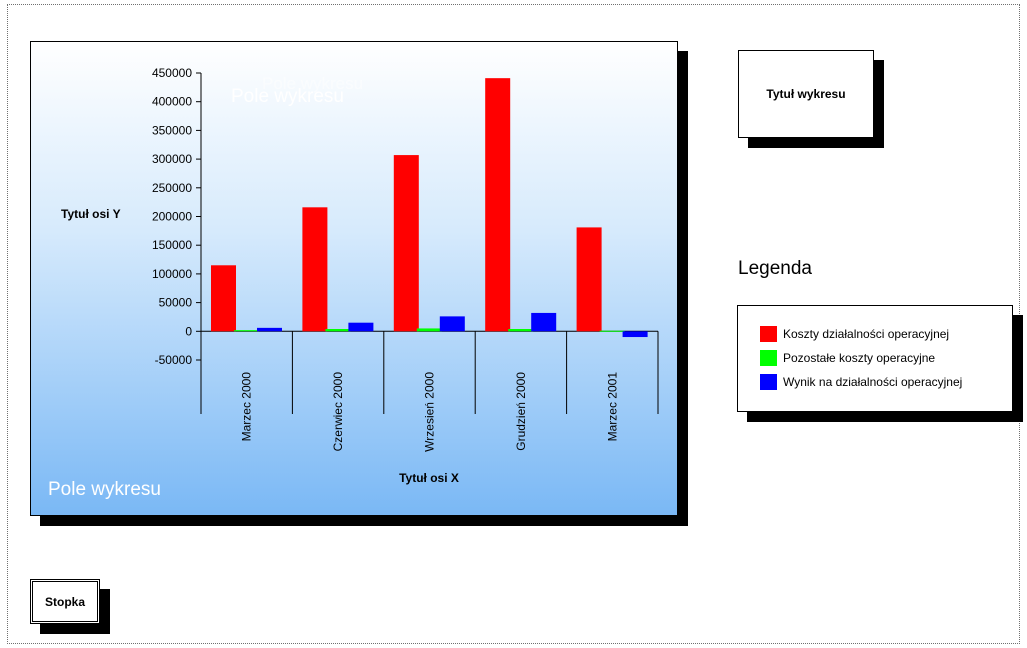  I want to click on y-tick-label: 0, so click(188, 331).